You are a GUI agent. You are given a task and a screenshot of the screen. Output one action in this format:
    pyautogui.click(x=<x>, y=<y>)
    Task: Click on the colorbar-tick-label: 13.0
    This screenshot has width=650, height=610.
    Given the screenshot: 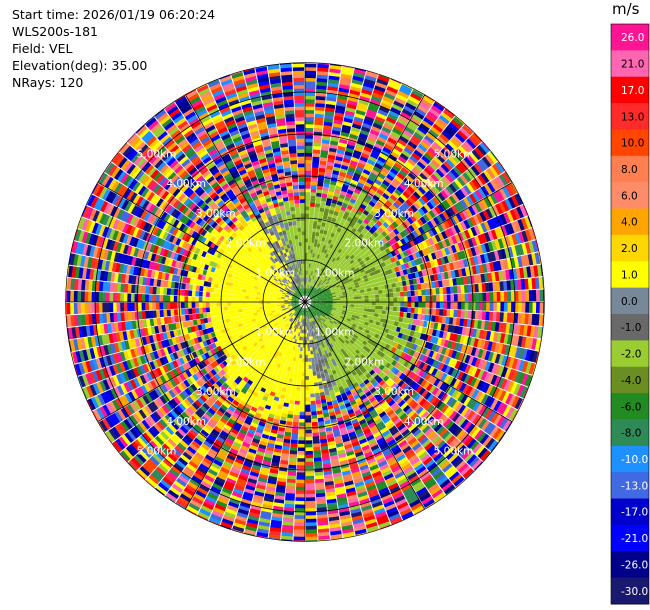 What is the action you would take?
    pyautogui.click(x=632, y=117)
    